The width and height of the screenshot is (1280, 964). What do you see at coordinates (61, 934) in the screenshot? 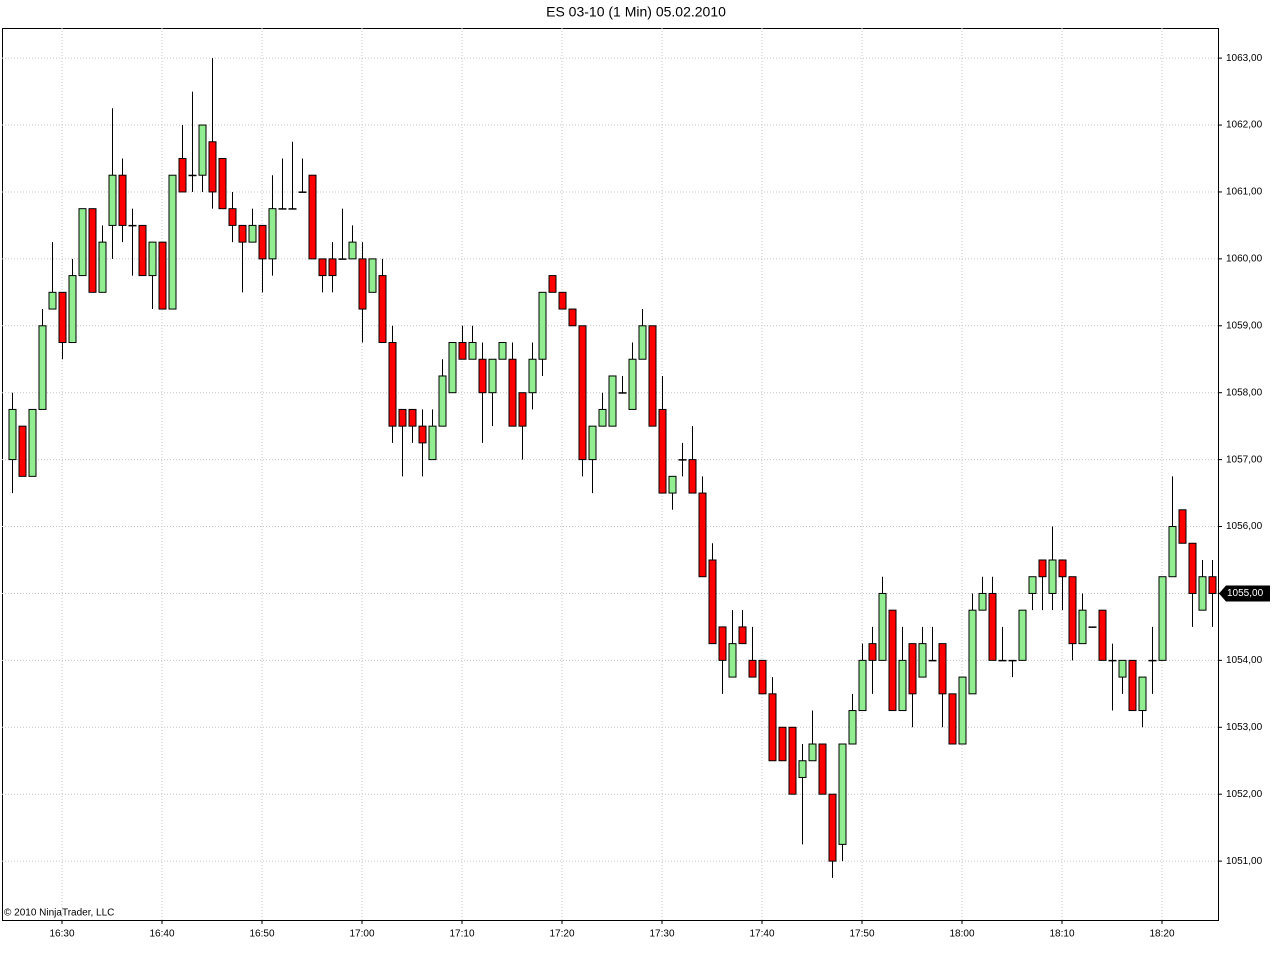
I see `x-tick-label: 16:30` at bounding box center [61, 934].